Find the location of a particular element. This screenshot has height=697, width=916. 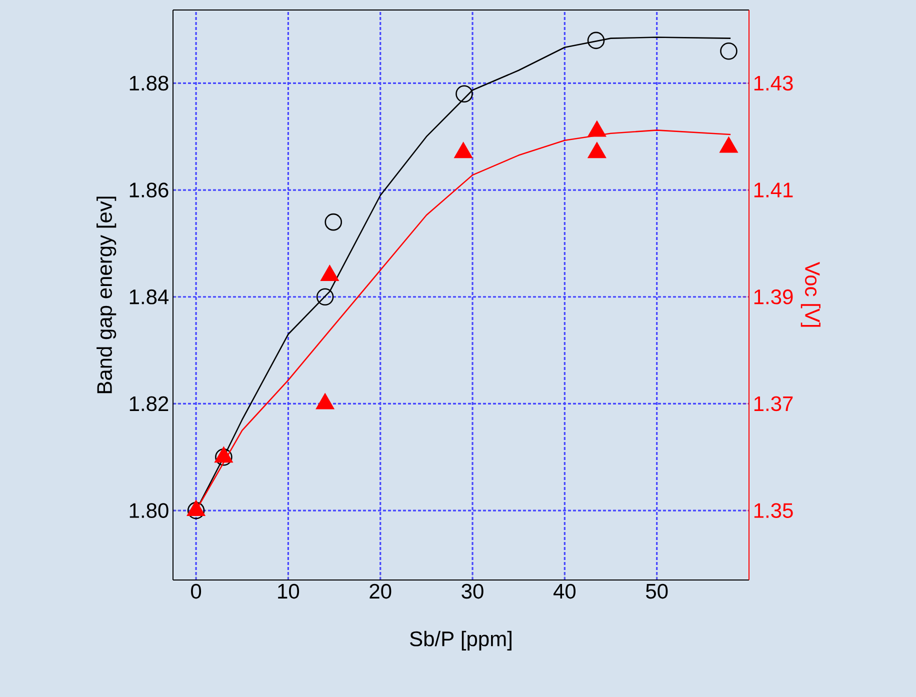

x-tick-label: 40 is located at coordinates (564, 591).